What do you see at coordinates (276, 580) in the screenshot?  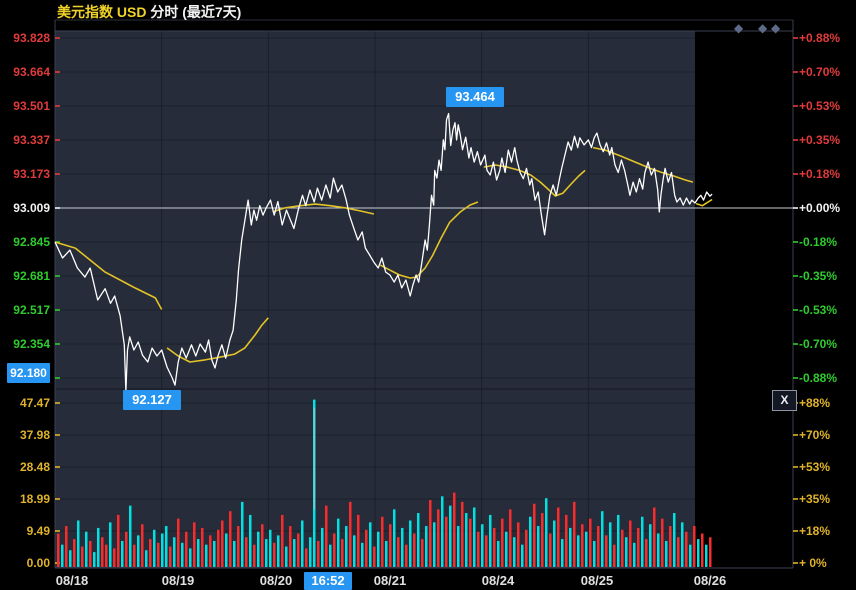 I see `date-axis-label: 08/20` at bounding box center [276, 580].